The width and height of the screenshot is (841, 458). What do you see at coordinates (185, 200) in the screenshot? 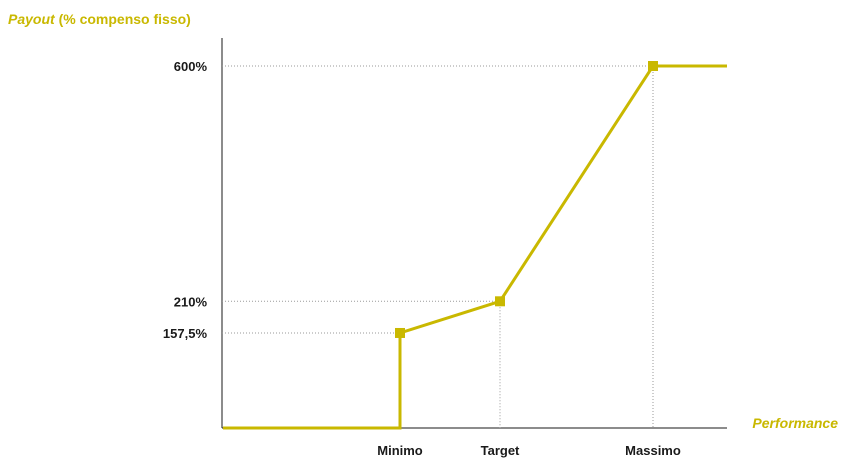
I see `y-tick-labels: 157,5% 210% 600%` at bounding box center [185, 200].